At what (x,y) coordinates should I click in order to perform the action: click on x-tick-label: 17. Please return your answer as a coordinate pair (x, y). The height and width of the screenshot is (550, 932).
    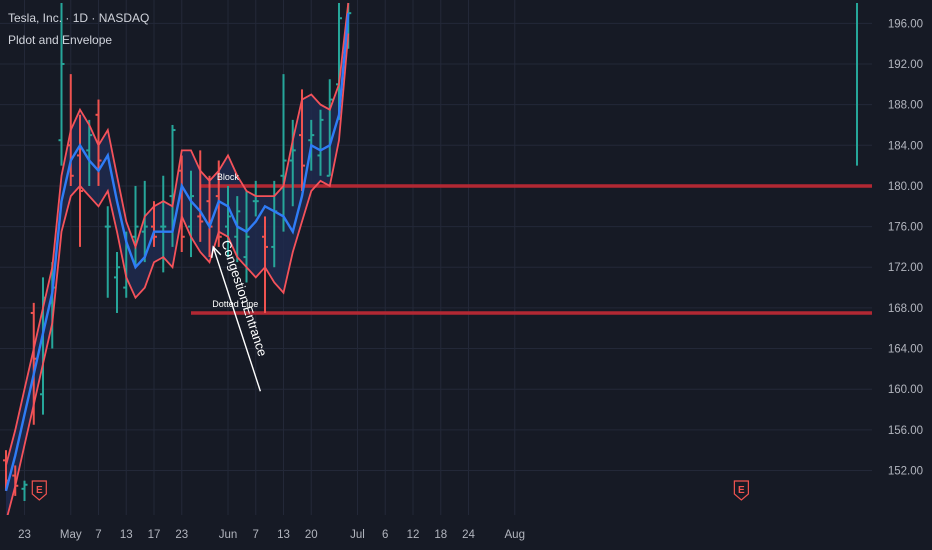
    Looking at the image, I should click on (154, 535).